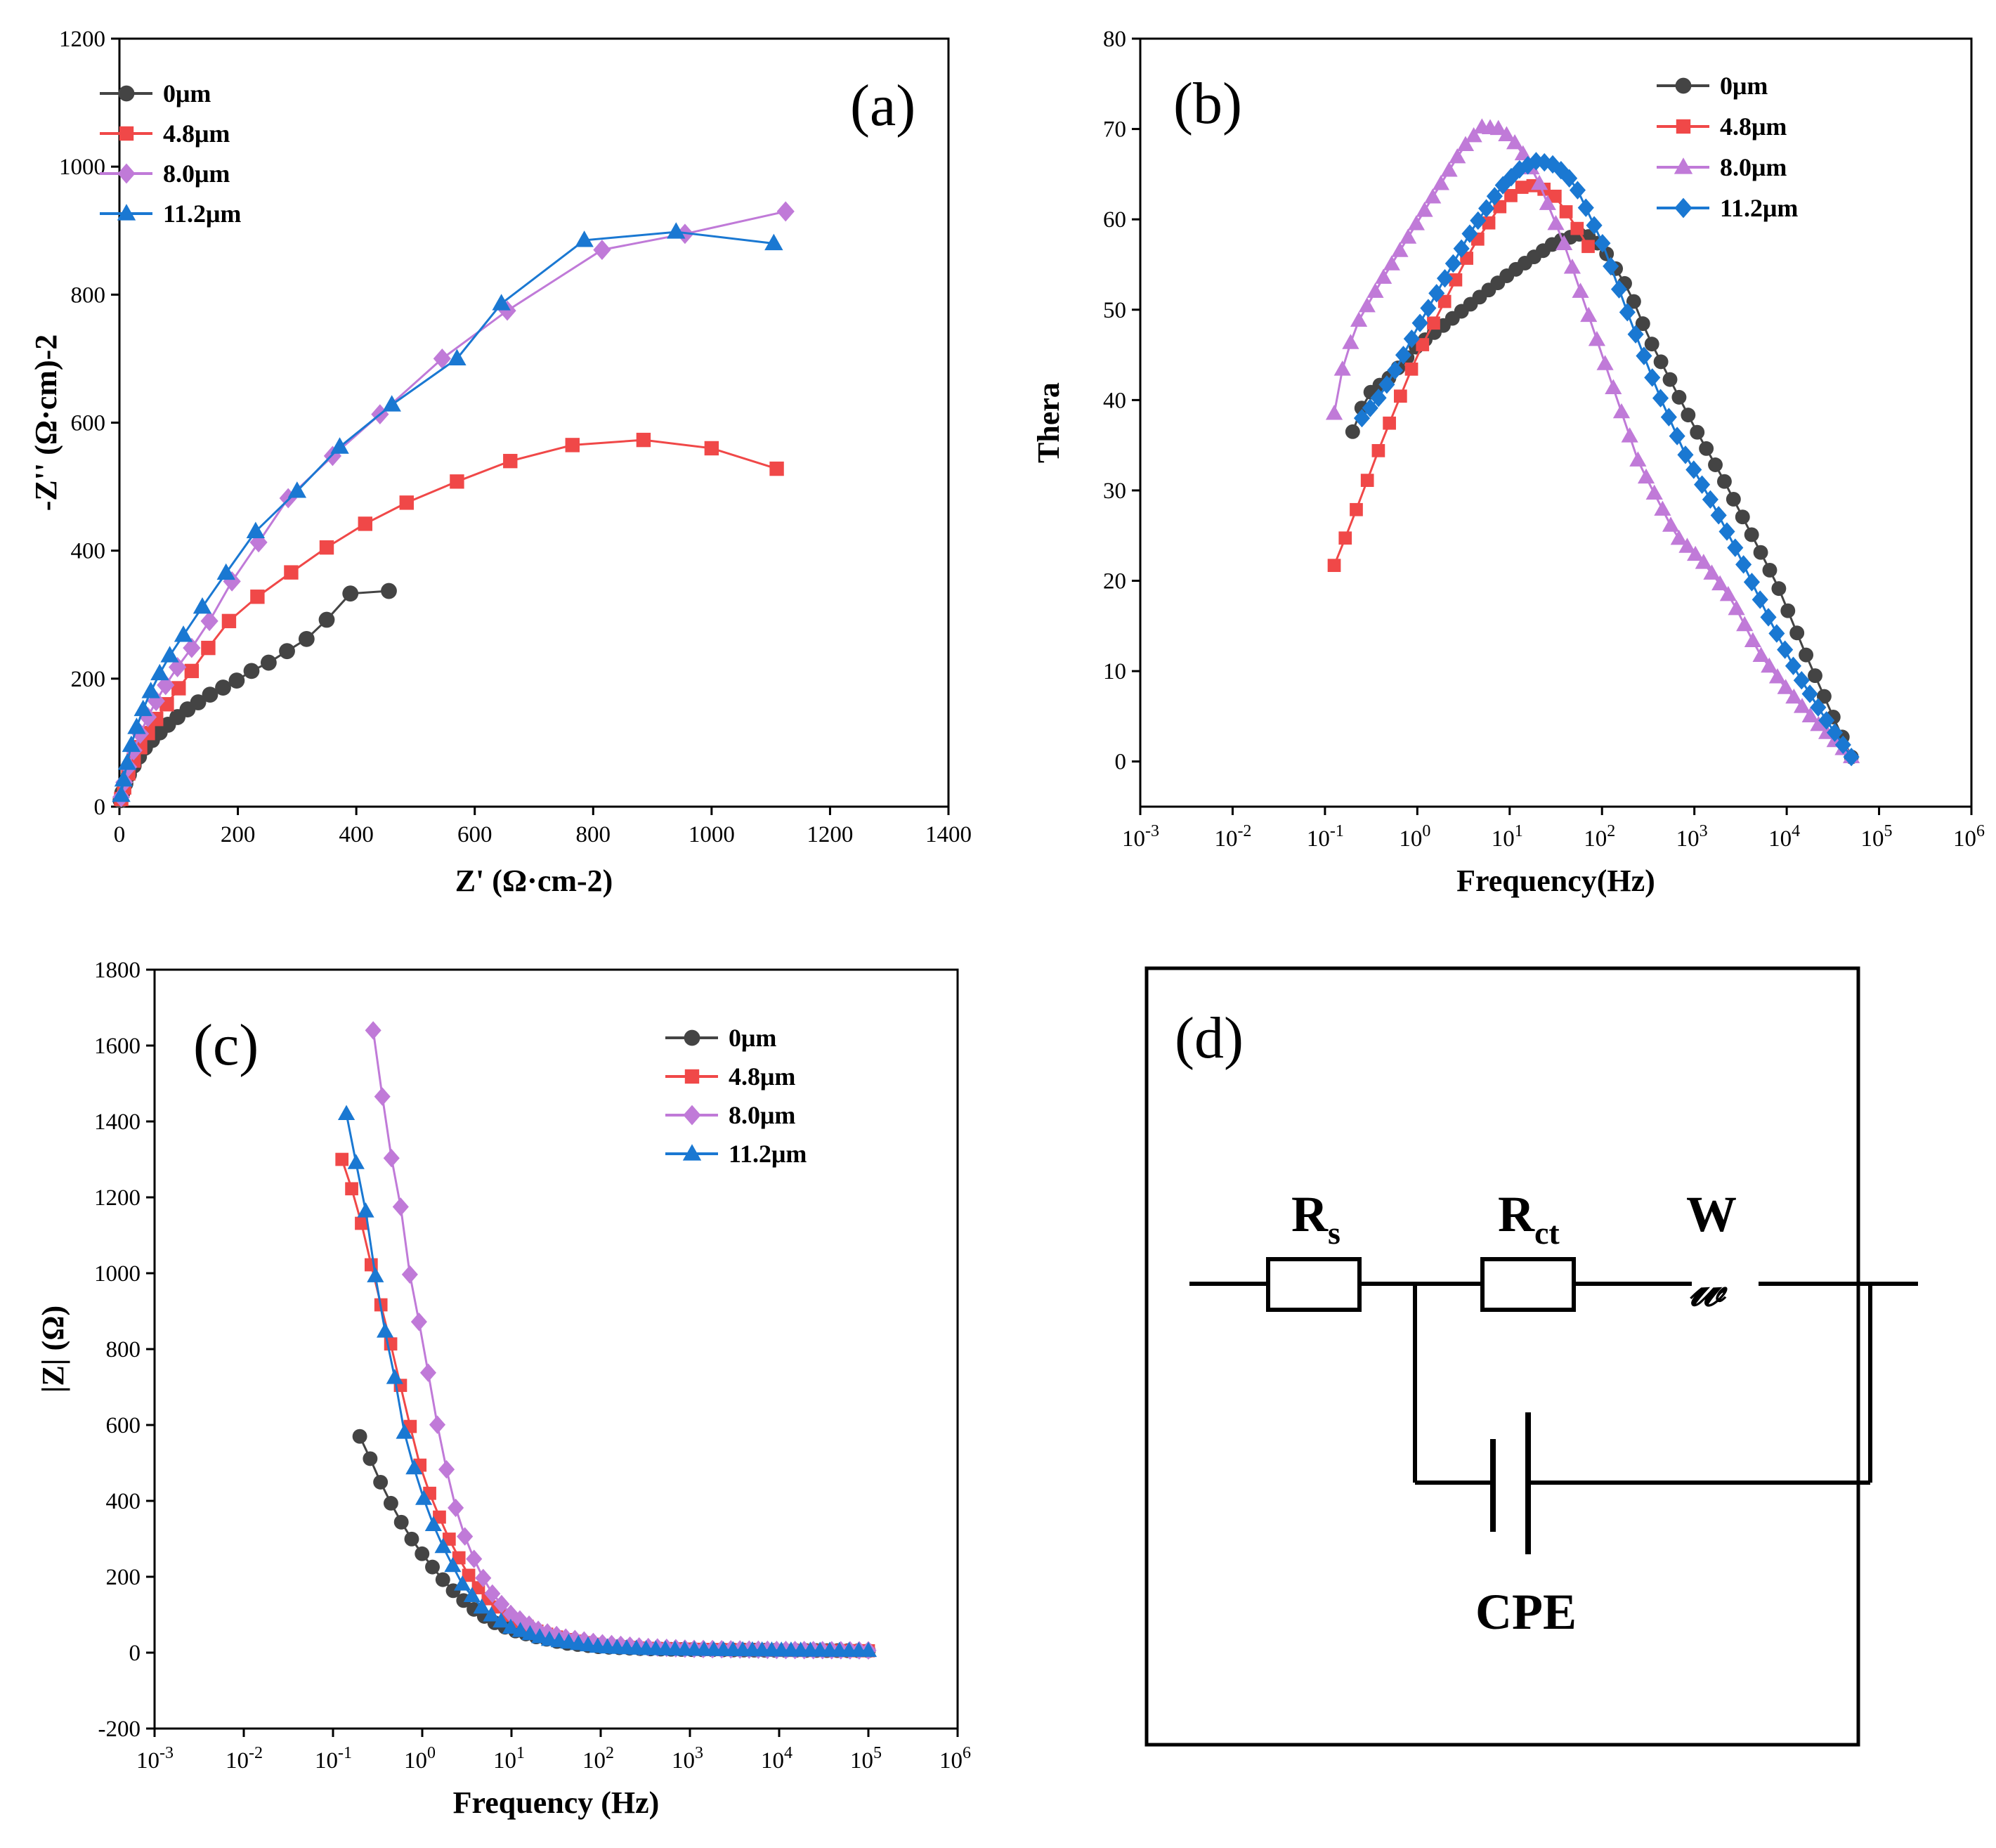 This screenshot has height=1848, width=1996. I want to click on warburg-element: 𝓌, so click(1708, 1289).